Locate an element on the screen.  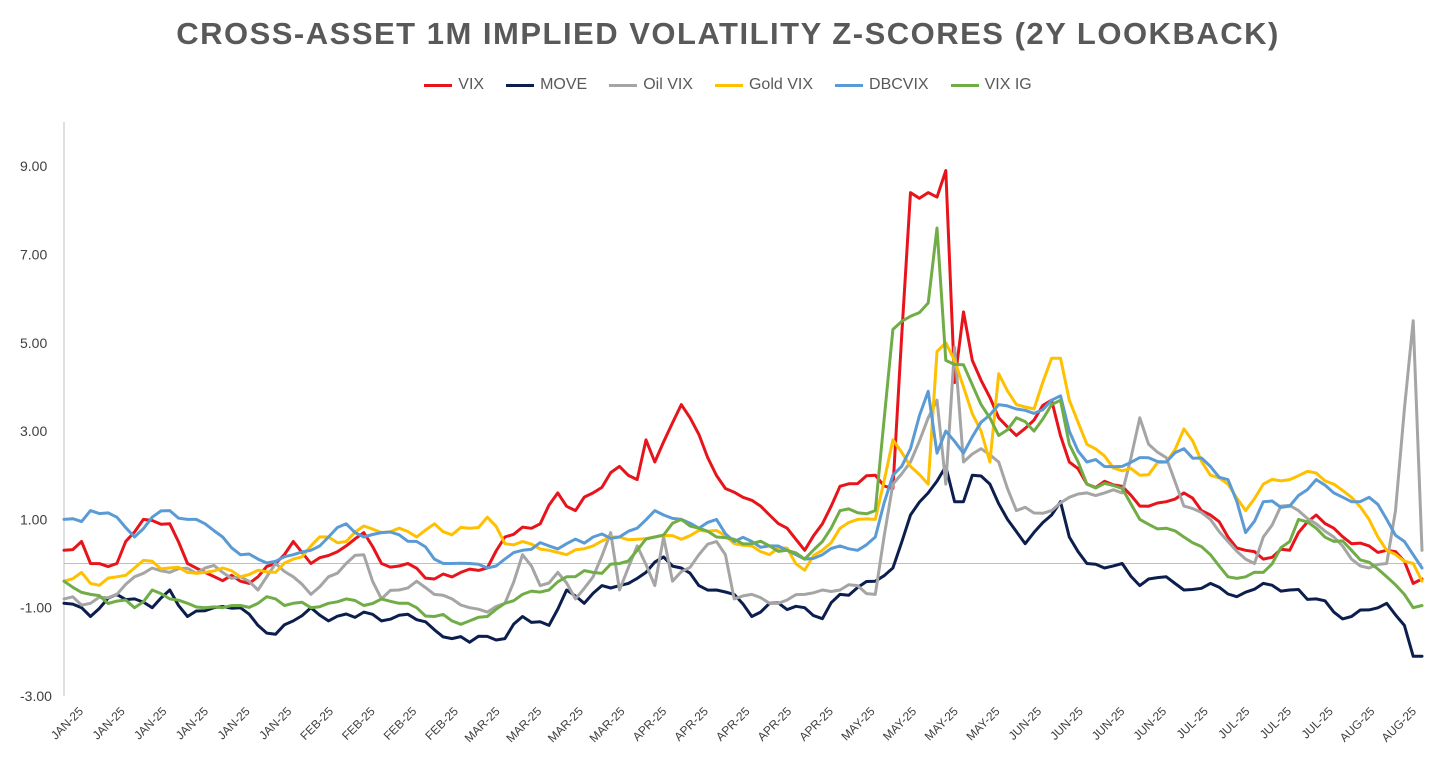
legend-label: VIX is located at coordinates (471, 84).